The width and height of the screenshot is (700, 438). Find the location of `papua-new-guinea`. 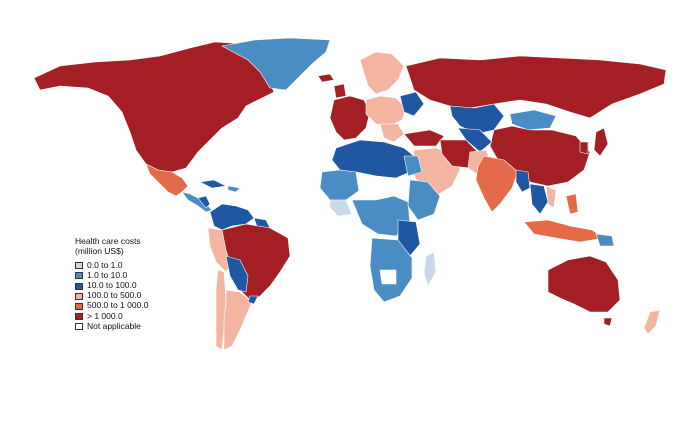

papua-new-guinea is located at coordinates (605, 240).